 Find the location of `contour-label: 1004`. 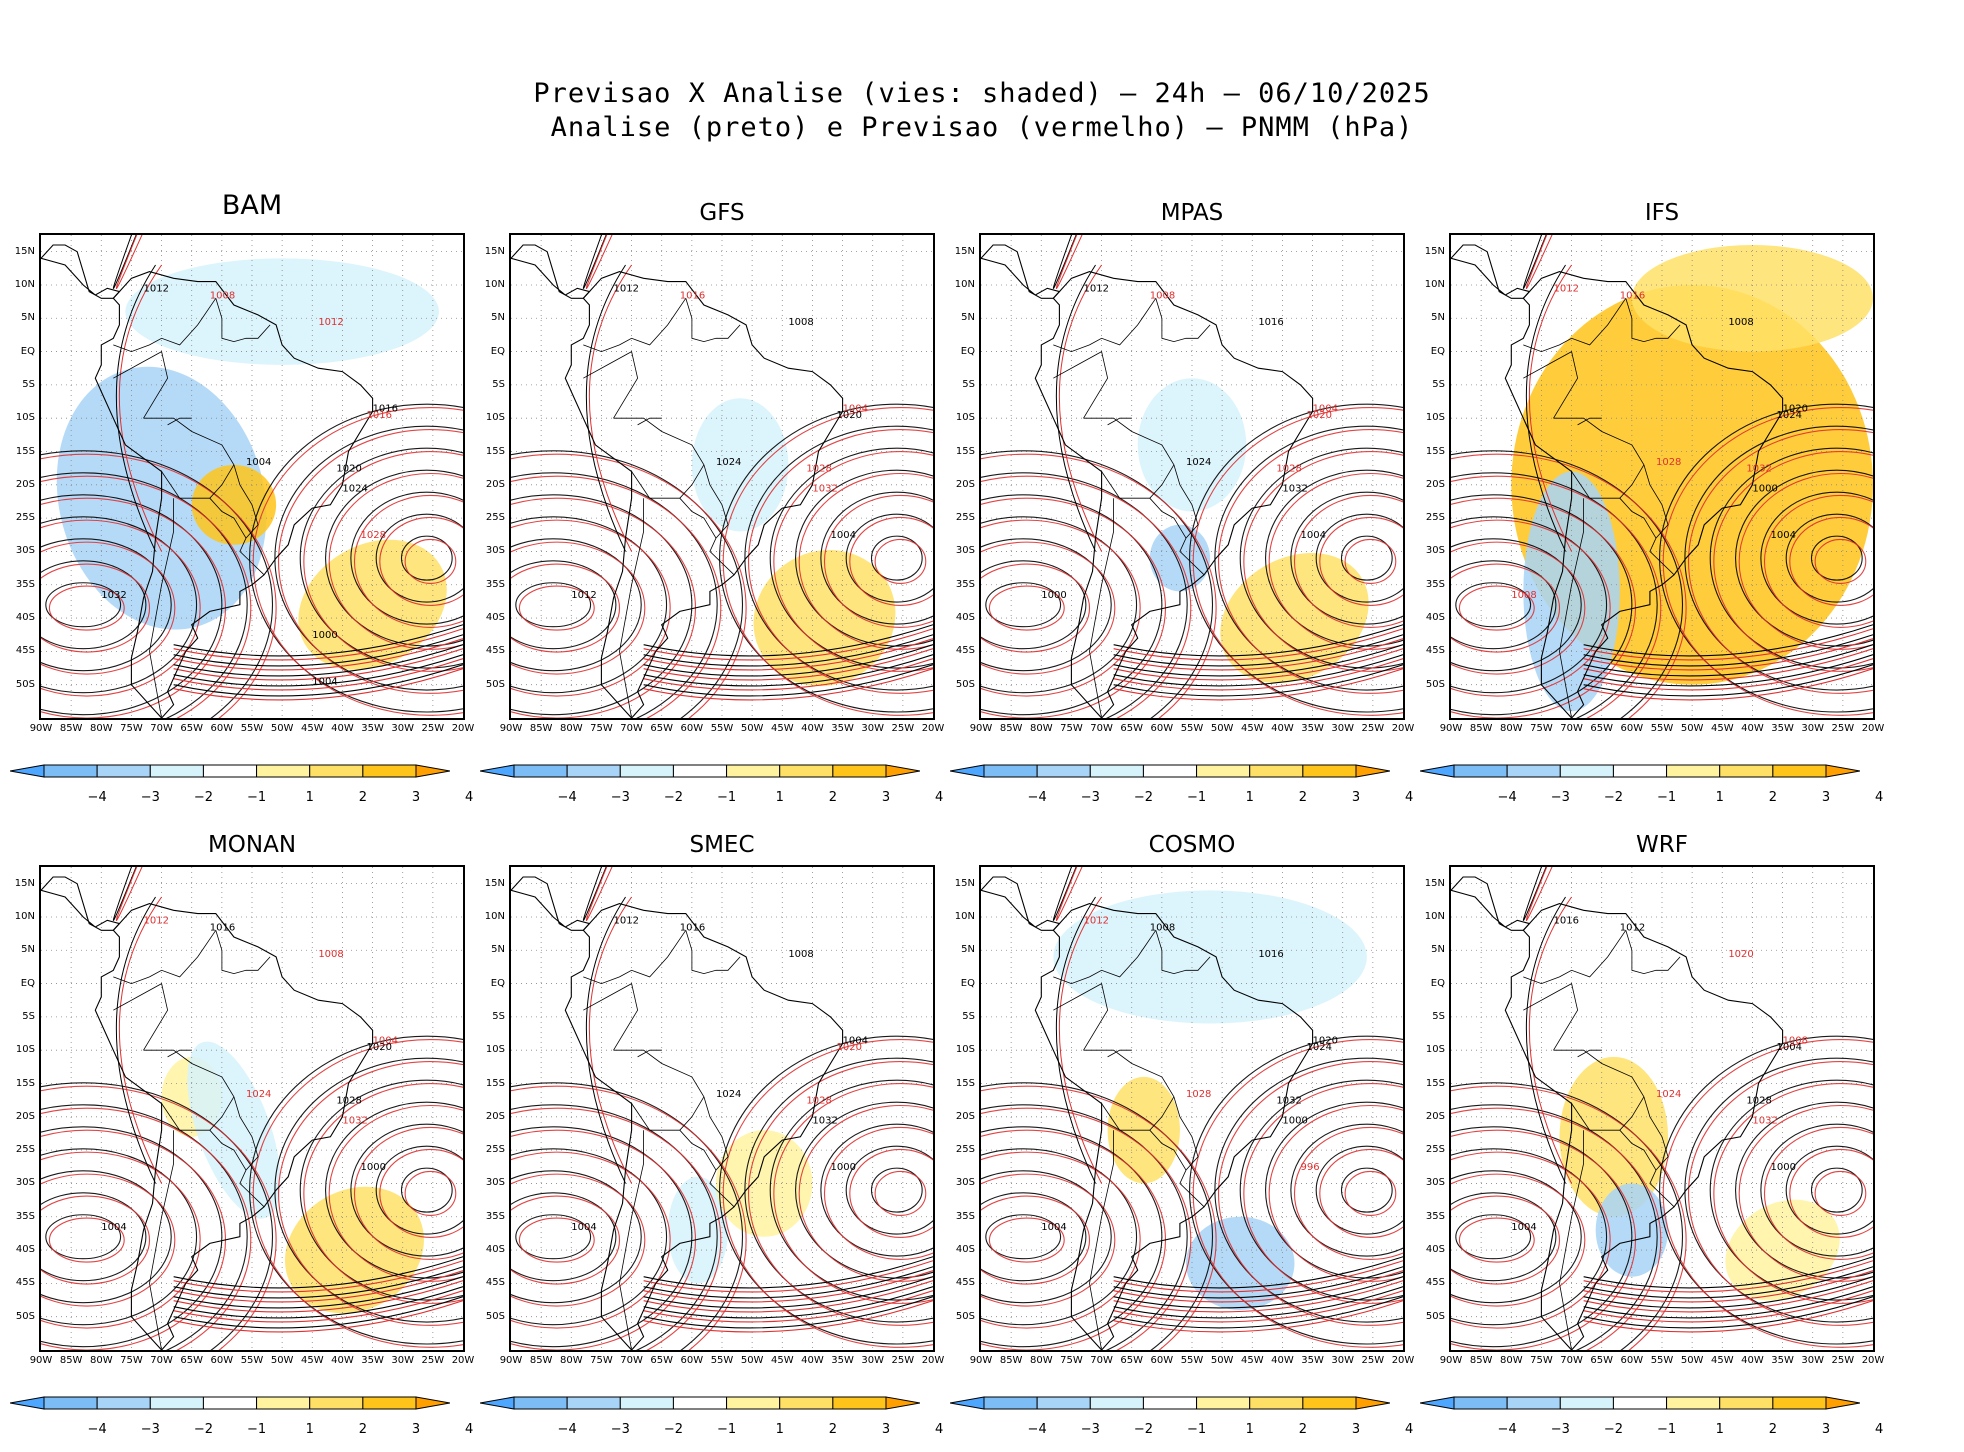

contour-label: 1004 is located at coordinates (1053, 1227).